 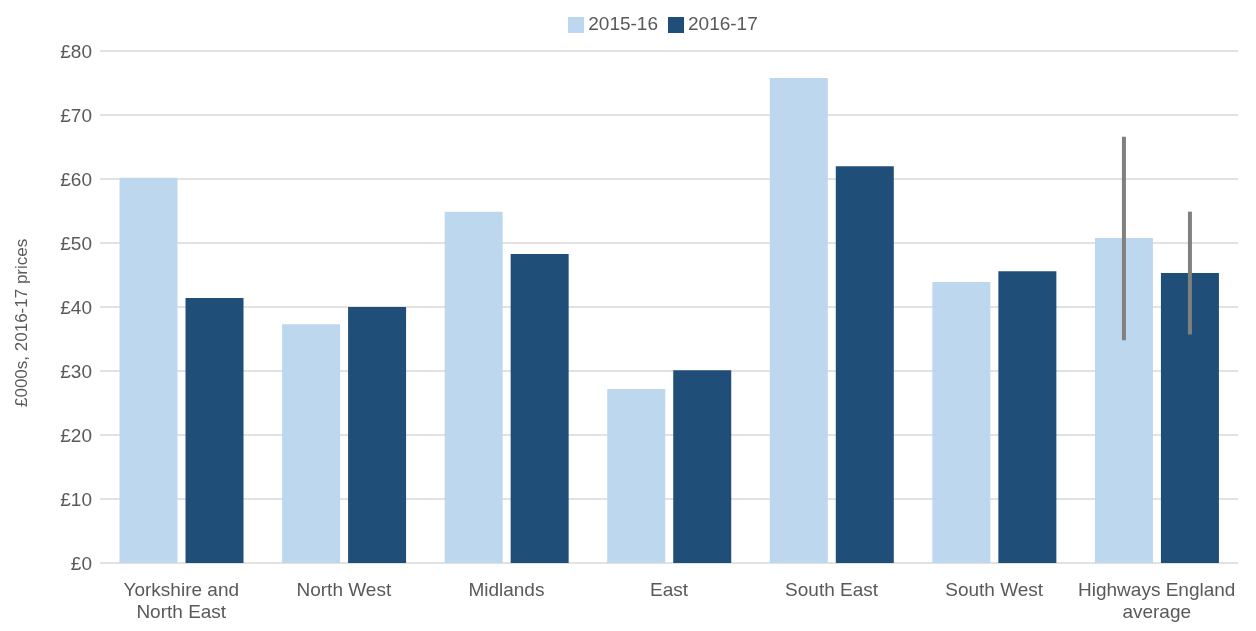 What do you see at coordinates (994, 589) in the screenshot?
I see `x-tick-label: South West` at bounding box center [994, 589].